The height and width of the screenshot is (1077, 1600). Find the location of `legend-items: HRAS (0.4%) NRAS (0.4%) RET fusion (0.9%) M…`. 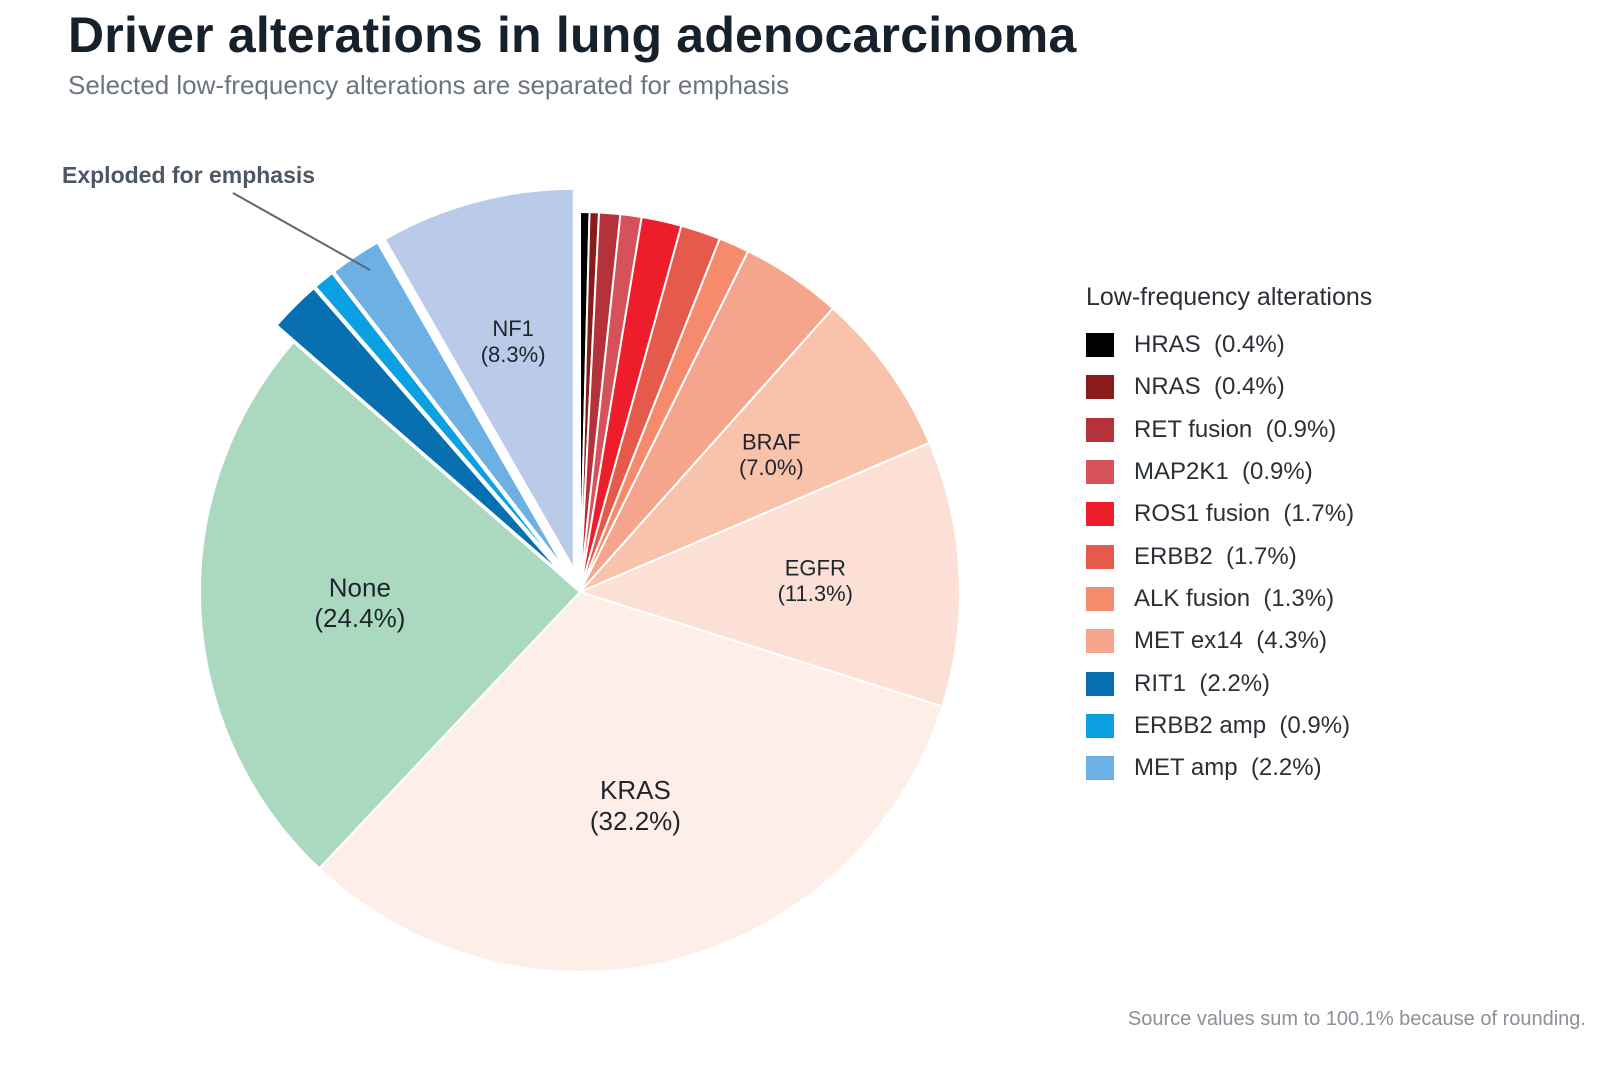

legend-items: HRAS (0.4%) NRAS (0.4%) RET fusion (0.9%) M… is located at coordinates (1229, 556).